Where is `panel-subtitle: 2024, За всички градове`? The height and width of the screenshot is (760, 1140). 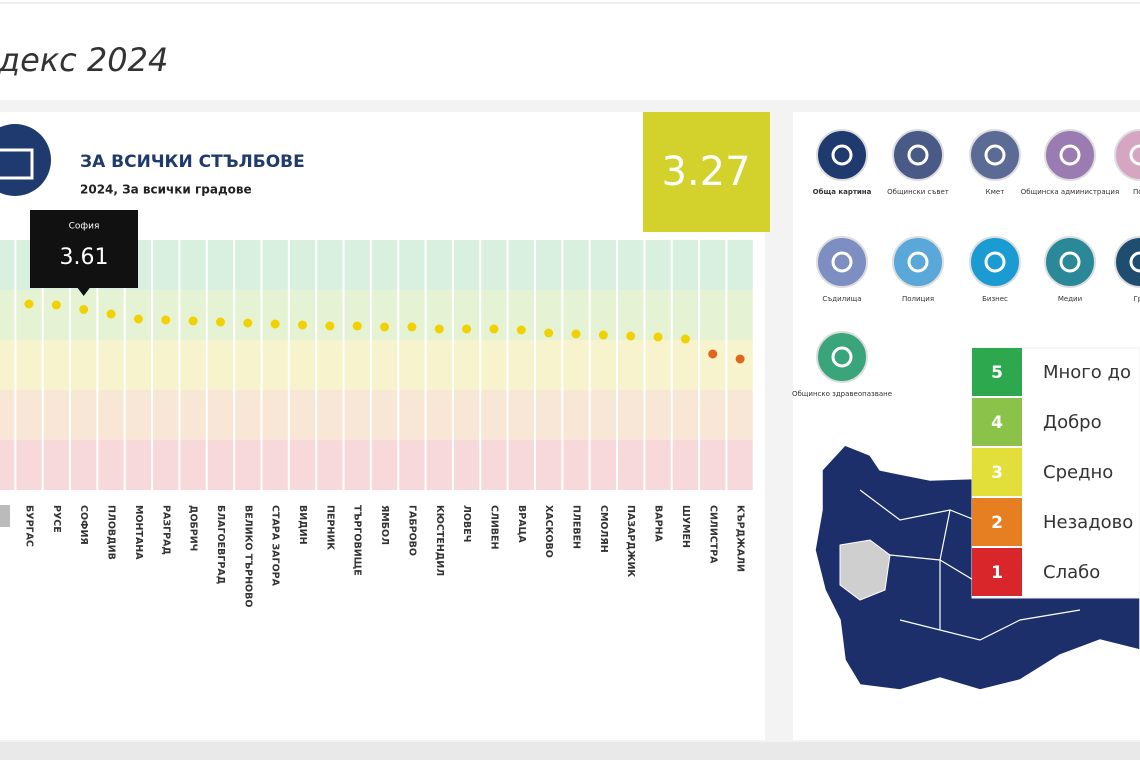 panel-subtitle: 2024, За всички градове is located at coordinates (166, 190).